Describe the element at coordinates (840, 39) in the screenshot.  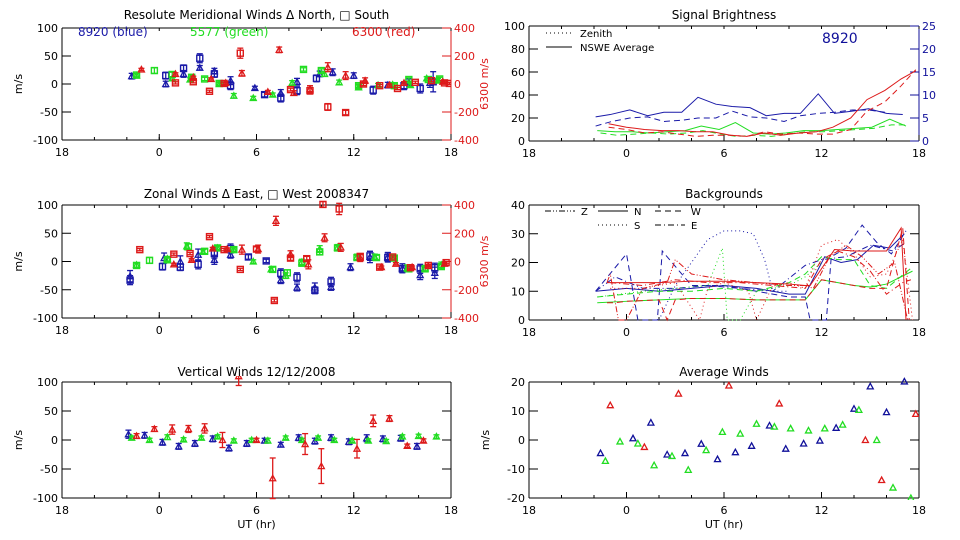
I see `annotation-label: 8920` at that location.